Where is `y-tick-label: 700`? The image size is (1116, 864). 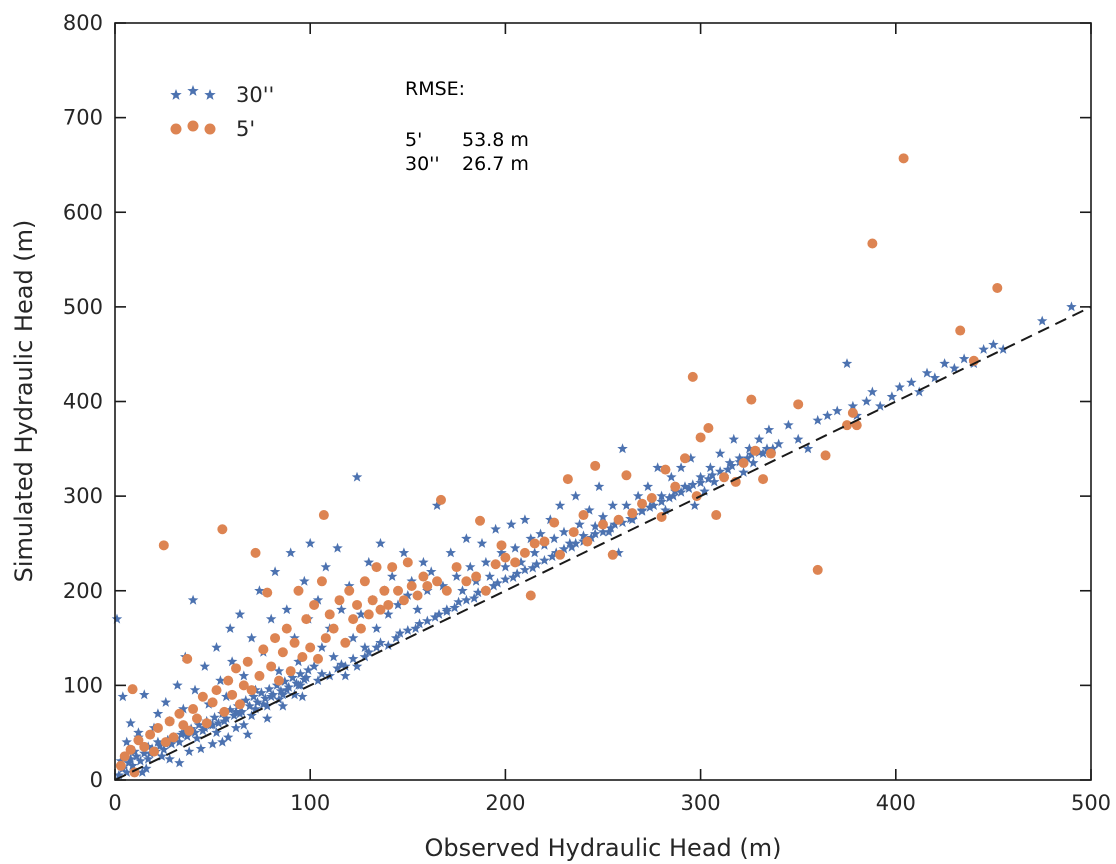
y-tick-label: 700 is located at coordinates (83, 118).